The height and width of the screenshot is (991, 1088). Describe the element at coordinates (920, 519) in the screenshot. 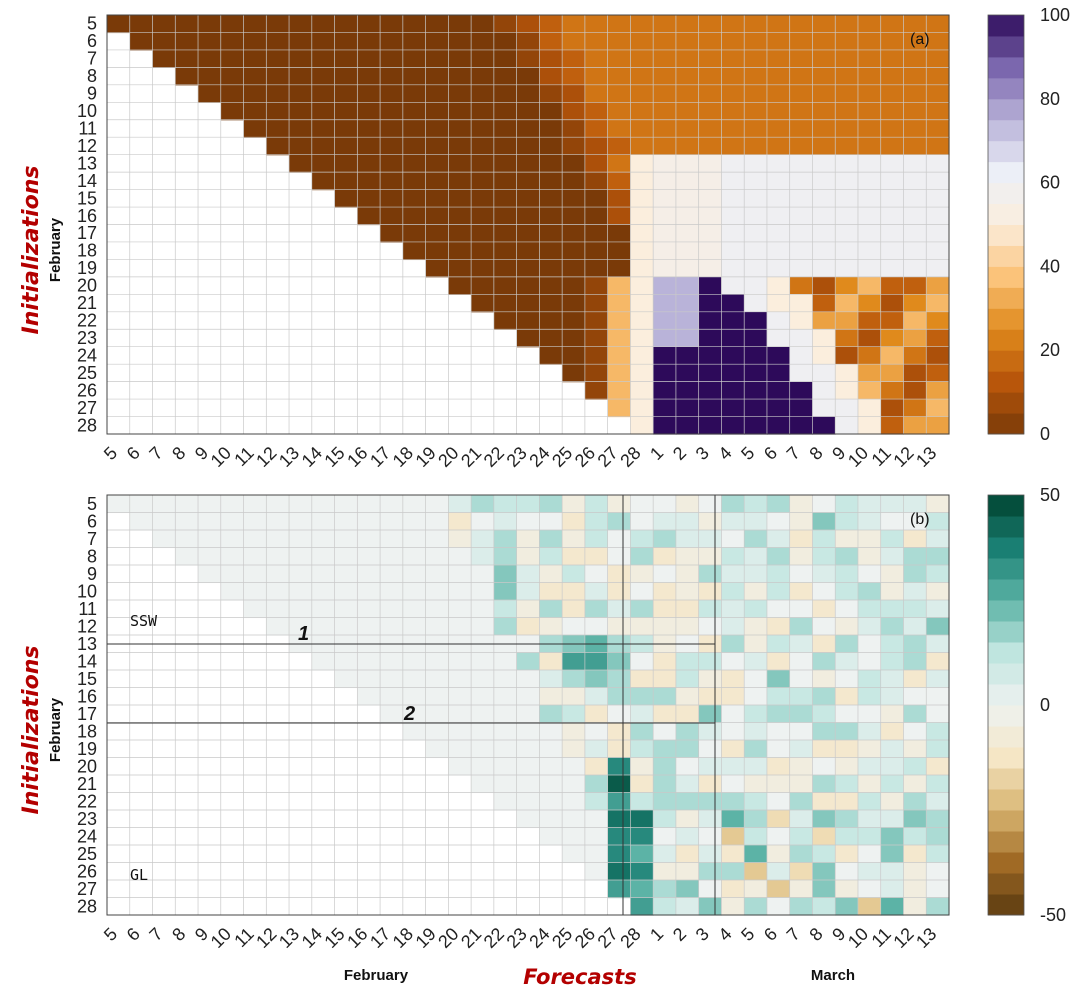

I see `panel-b-tag: (b)` at that location.